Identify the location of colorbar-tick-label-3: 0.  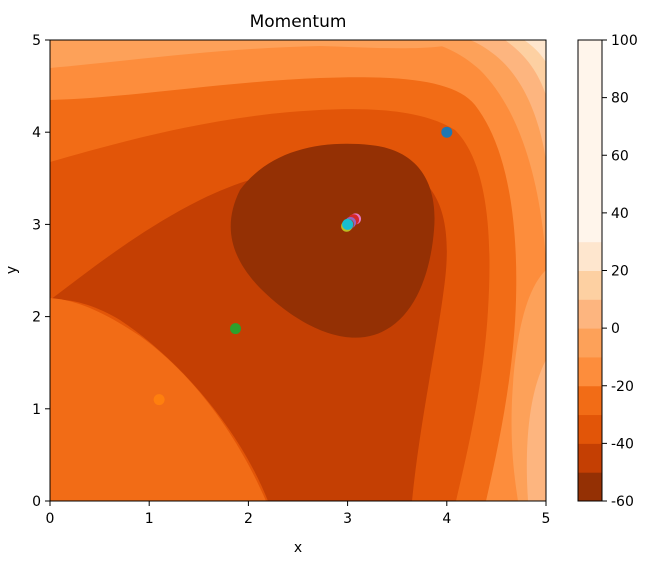
(615, 329).